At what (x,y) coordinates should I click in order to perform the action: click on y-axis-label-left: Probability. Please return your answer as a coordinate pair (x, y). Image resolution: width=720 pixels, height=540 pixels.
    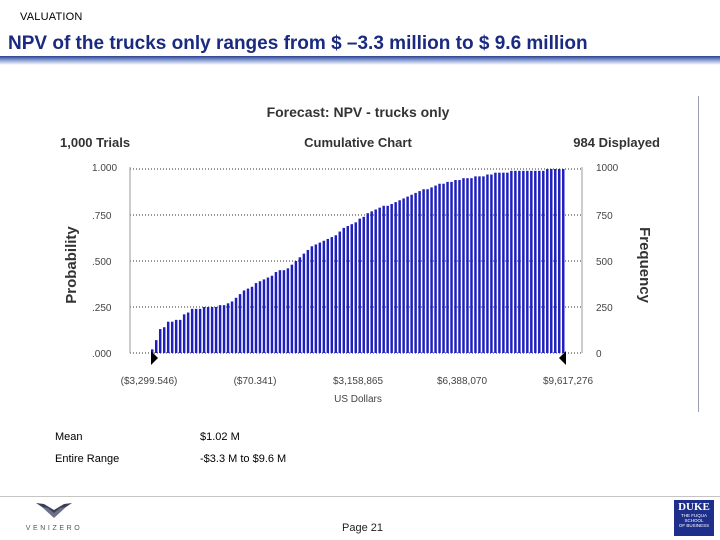
    Looking at the image, I should click on (71, 265).